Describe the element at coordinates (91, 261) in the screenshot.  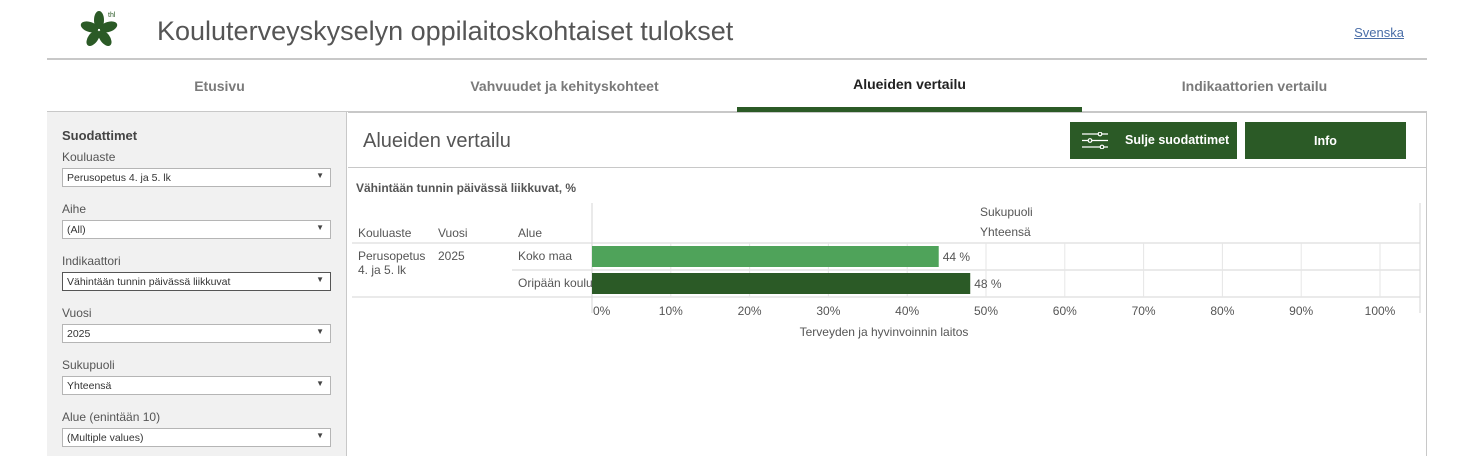
I see `filter-label-indikaattori: Indikaattori` at that location.